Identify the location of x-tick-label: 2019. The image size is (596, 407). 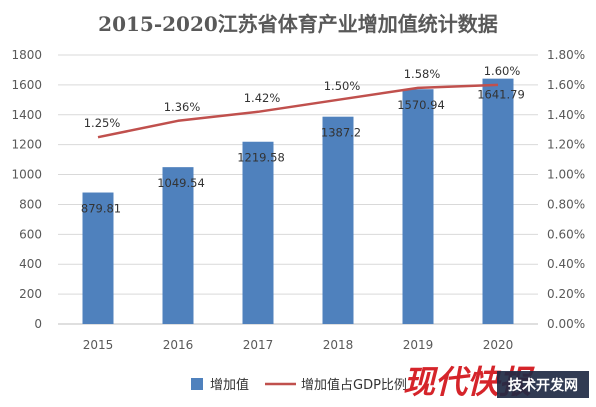
(418, 345).